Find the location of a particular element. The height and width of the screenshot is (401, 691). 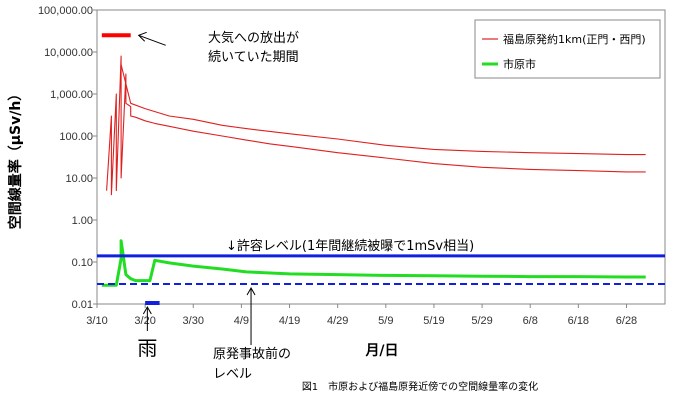

x-tick-label: 3/10 is located at coordinates (96, 321).